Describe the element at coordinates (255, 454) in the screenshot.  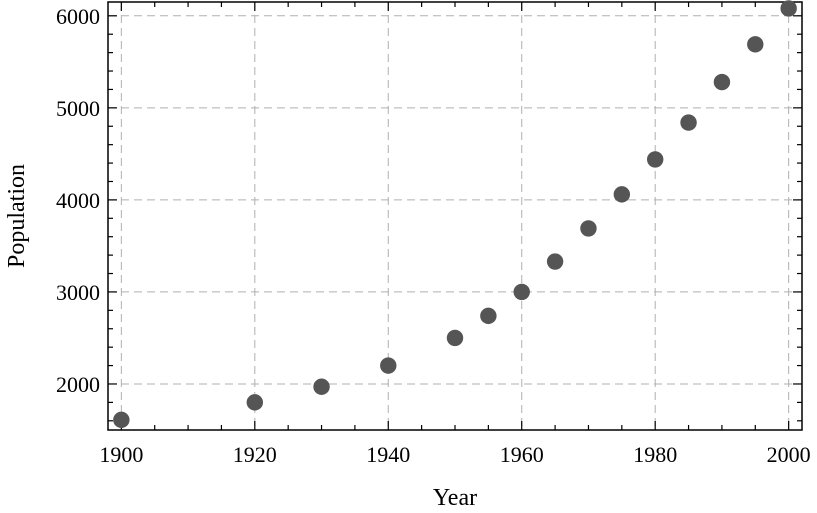
I see `x-tick-label: 1920` at that location.